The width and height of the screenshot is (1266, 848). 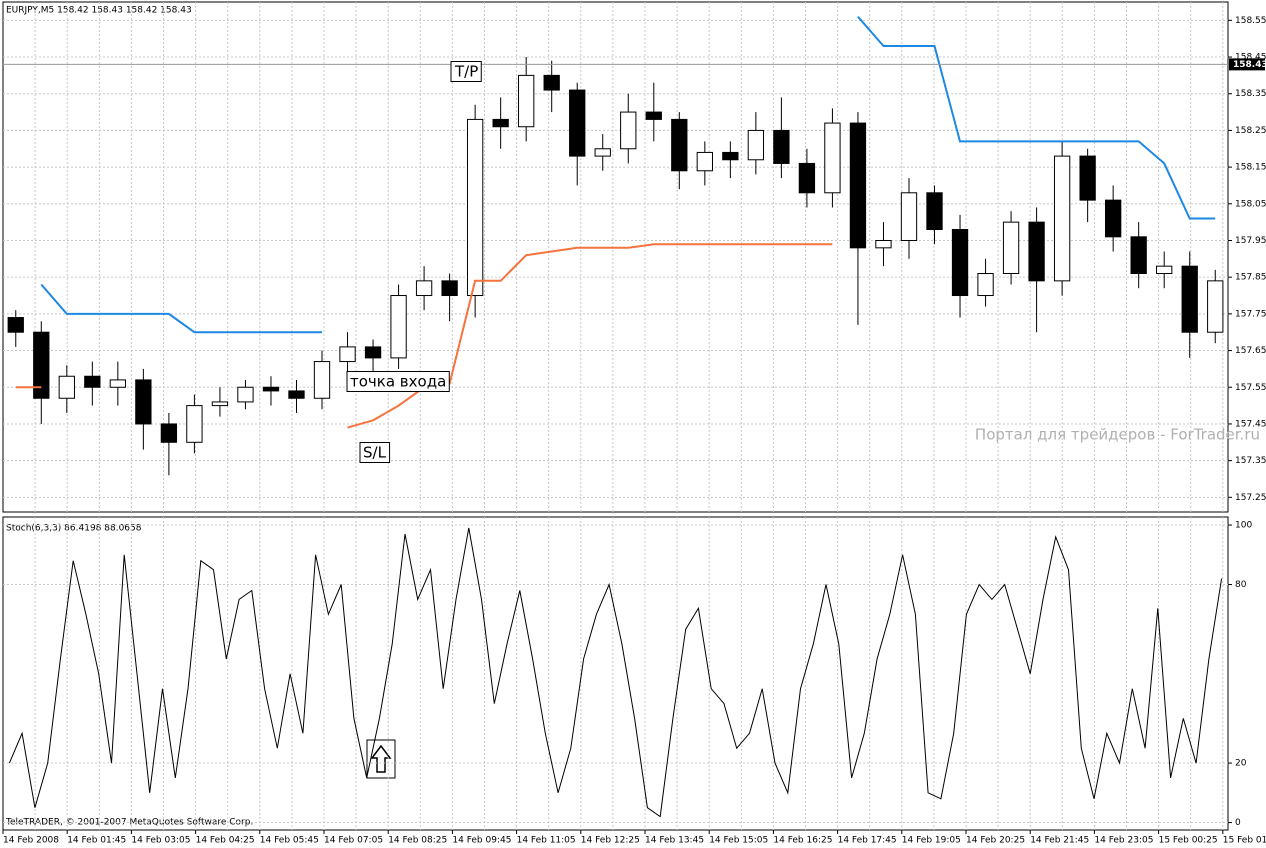 I want to click on x-tick-label: 14 Feb 01:45, so click(x=96, y=841).